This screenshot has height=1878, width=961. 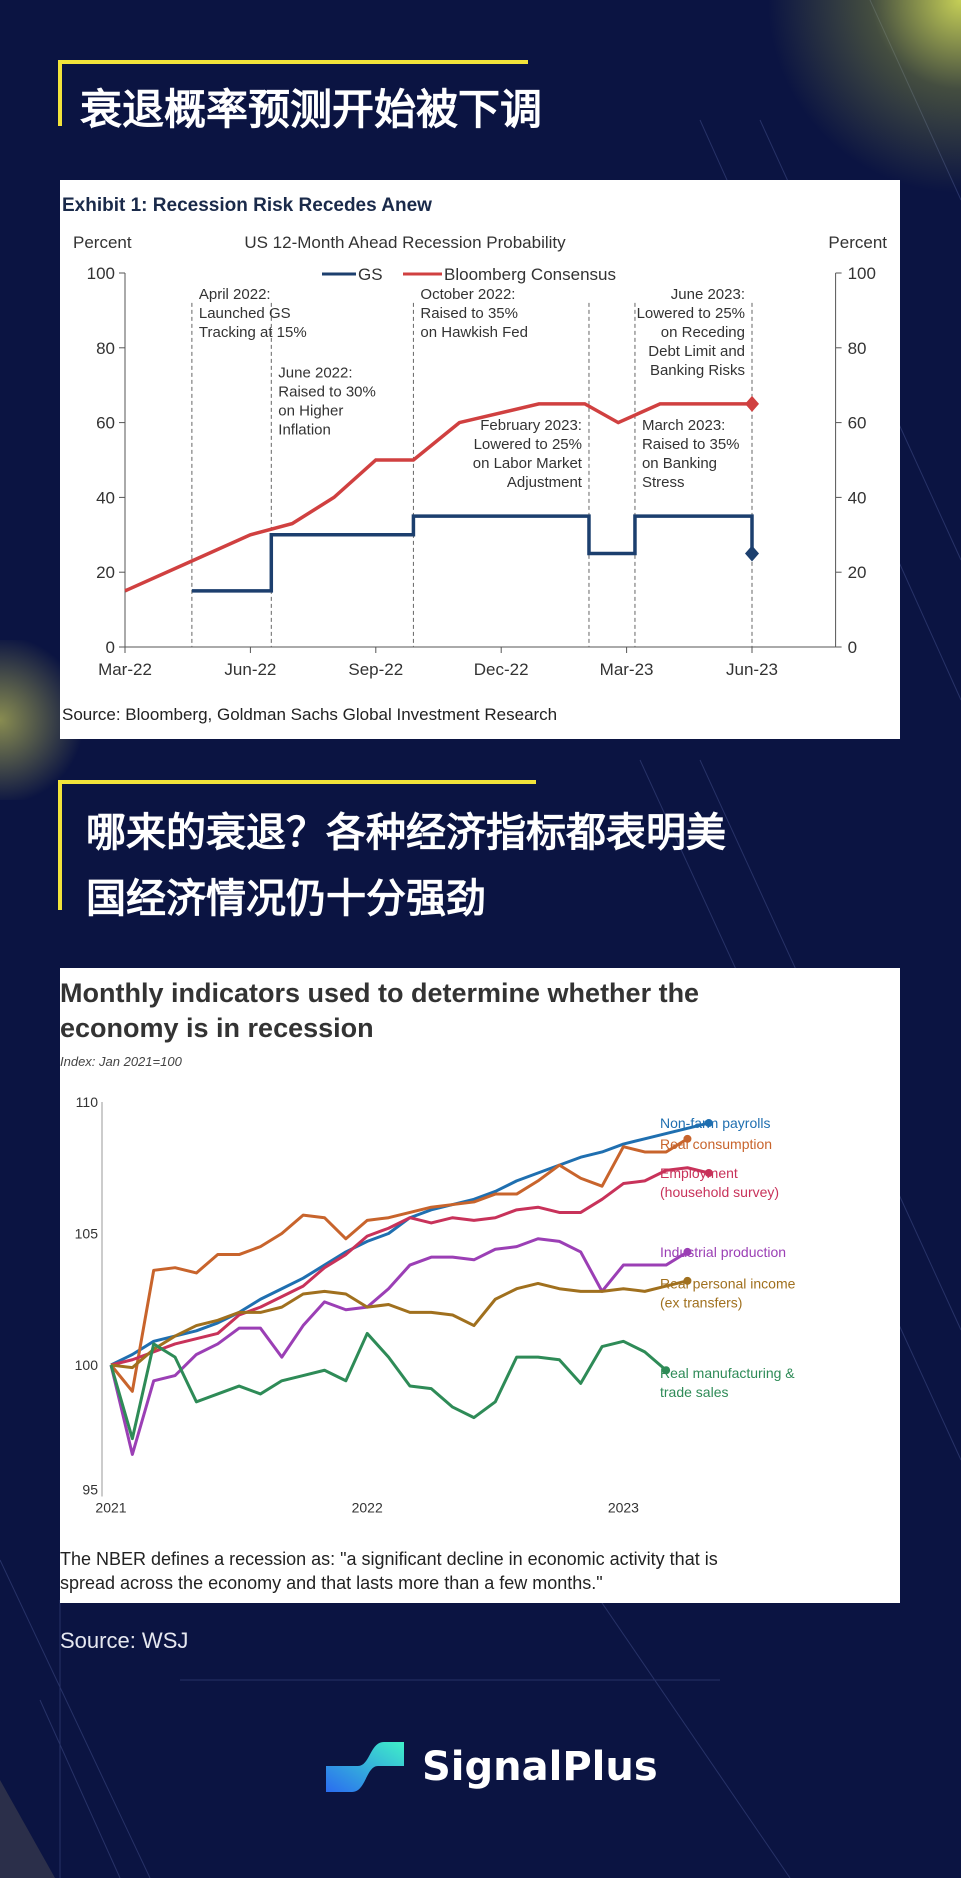 I want to click on annotation-text: Inflation, so click(x=304, y=430).